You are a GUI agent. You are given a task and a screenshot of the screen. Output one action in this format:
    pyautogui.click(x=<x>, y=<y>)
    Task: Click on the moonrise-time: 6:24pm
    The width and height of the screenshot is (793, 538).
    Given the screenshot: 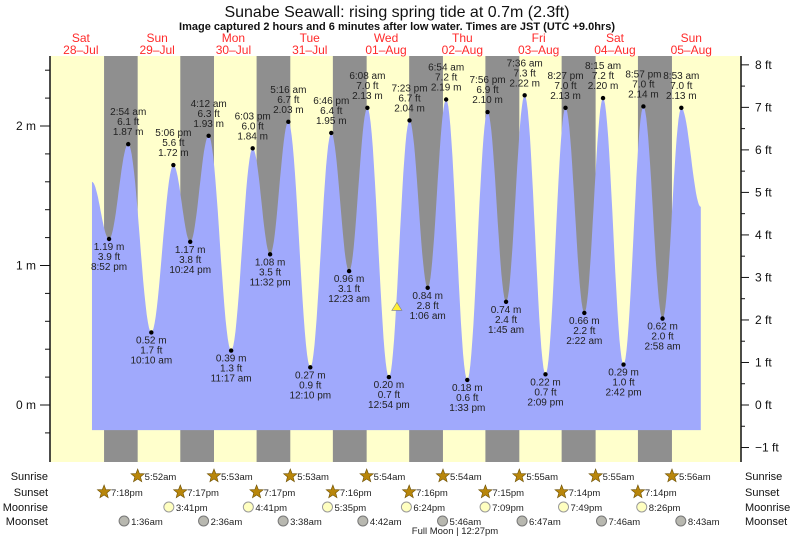 What is the action you would take?
    pyautogui.click(x=429, y=508)
    